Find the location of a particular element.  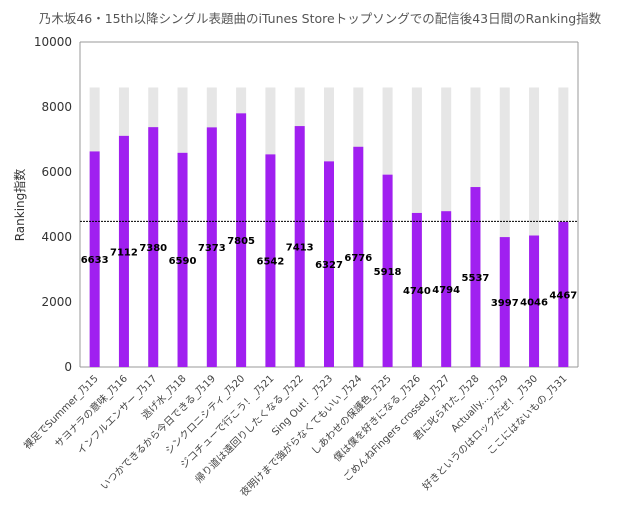

data-label: 3997 is located at coordinates (505, 303).